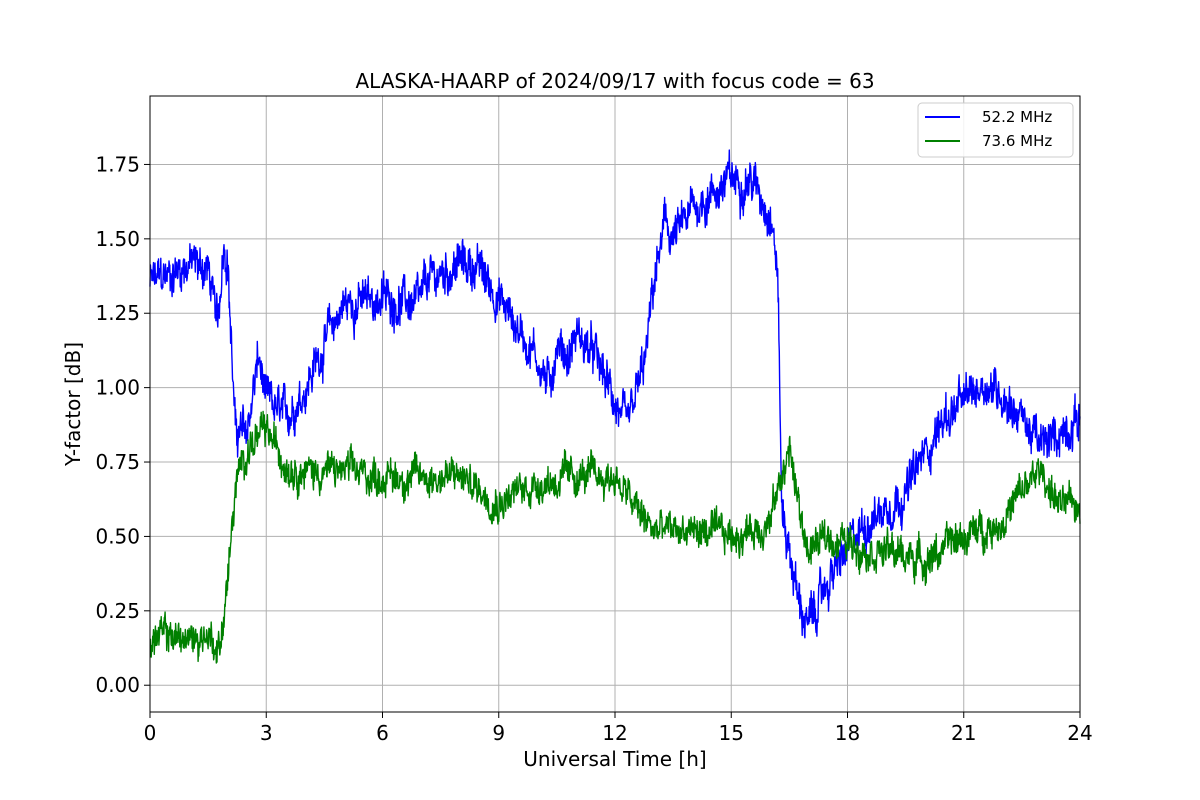  What do you see at coordinates (847, 733) in the screenshot?
I see `x-tick-label: 18` at bounding box center [847, 733].